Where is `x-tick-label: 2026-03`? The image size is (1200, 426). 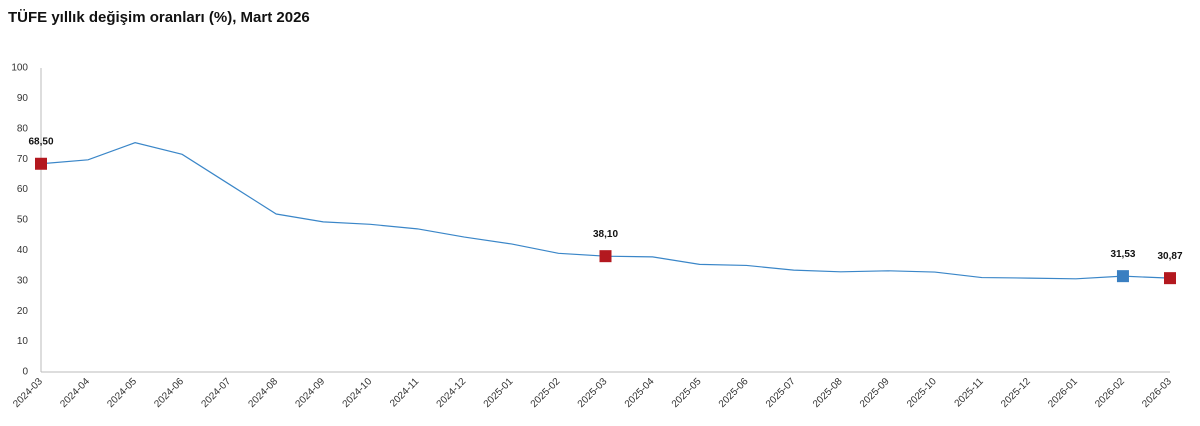 x-tick-label: 2026-03 is located at coordinates (1157, 393).